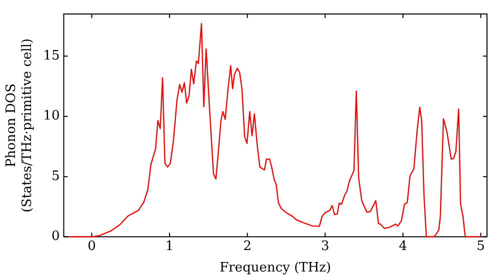 This screenshot has width=500, height=280. Describe the element at coordinates (19, 125) in the screenshot. I see `y-axis-title: Phonon DOS (States/THz·primitive cell)` at that location.